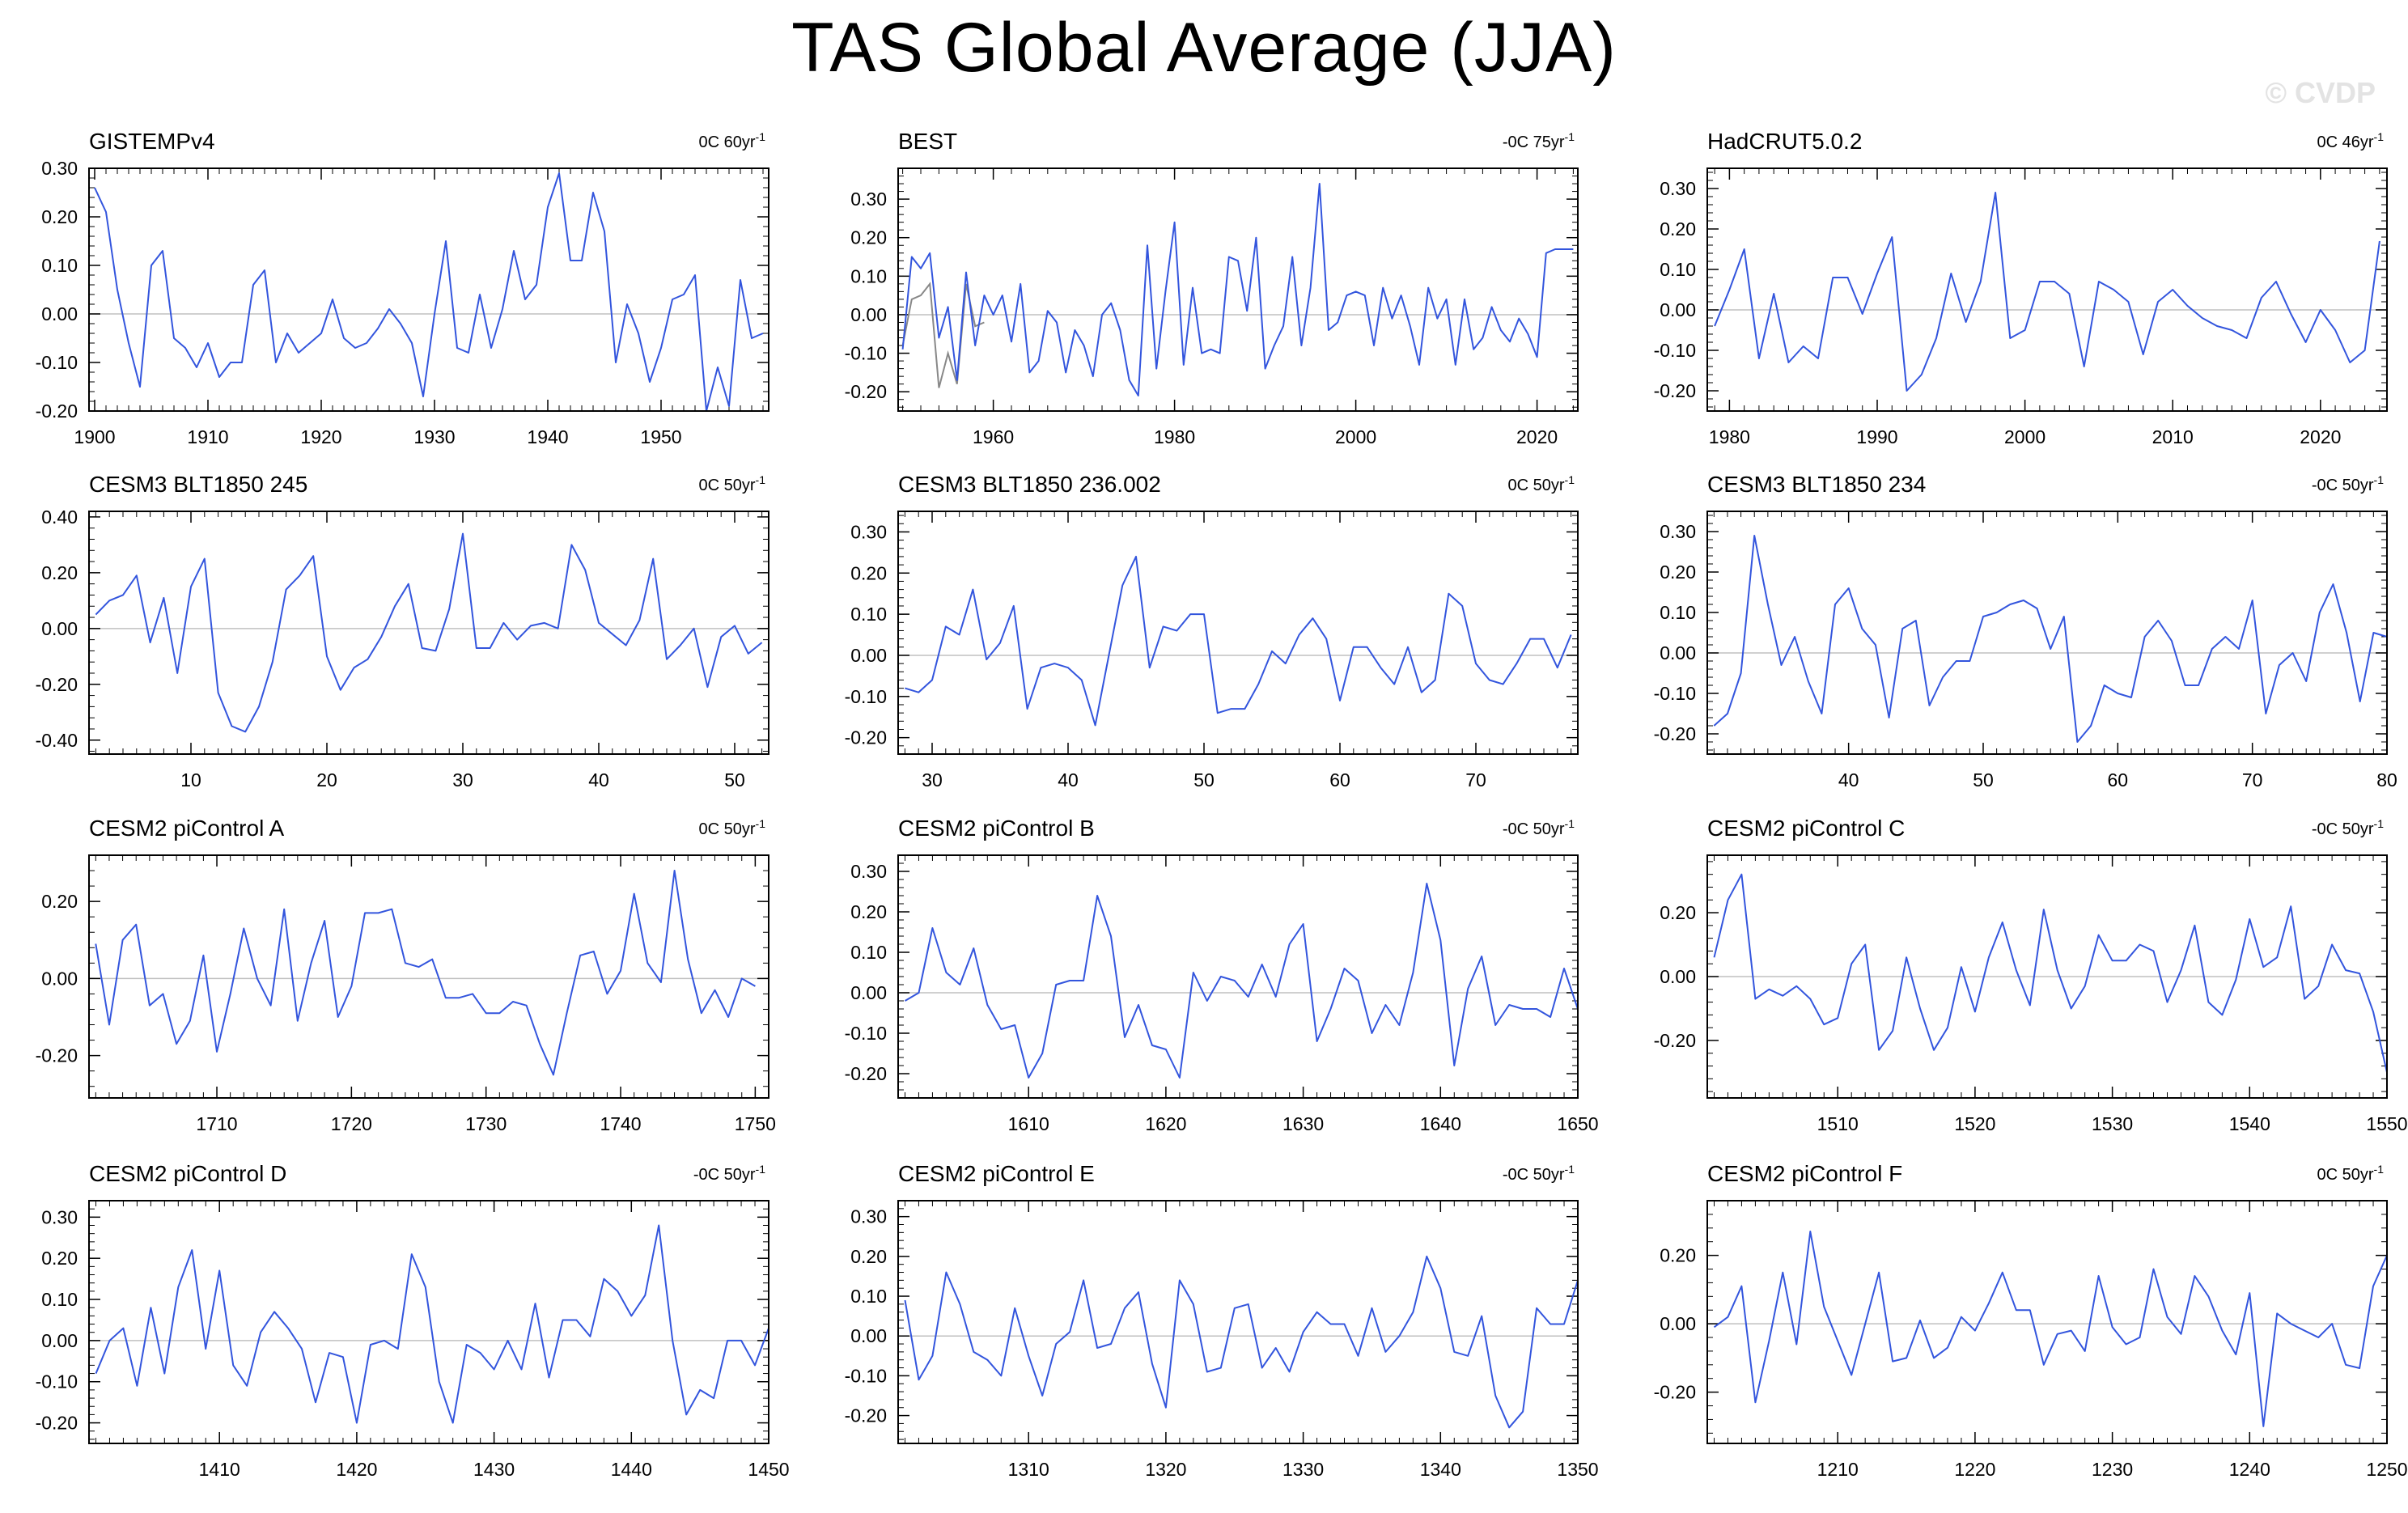 The height and width of the screenshot is (1513, 2408). Describe the element at coordinates (1303, 1123) in the screenshot. I see `x-tick-label: 1630` at that location.